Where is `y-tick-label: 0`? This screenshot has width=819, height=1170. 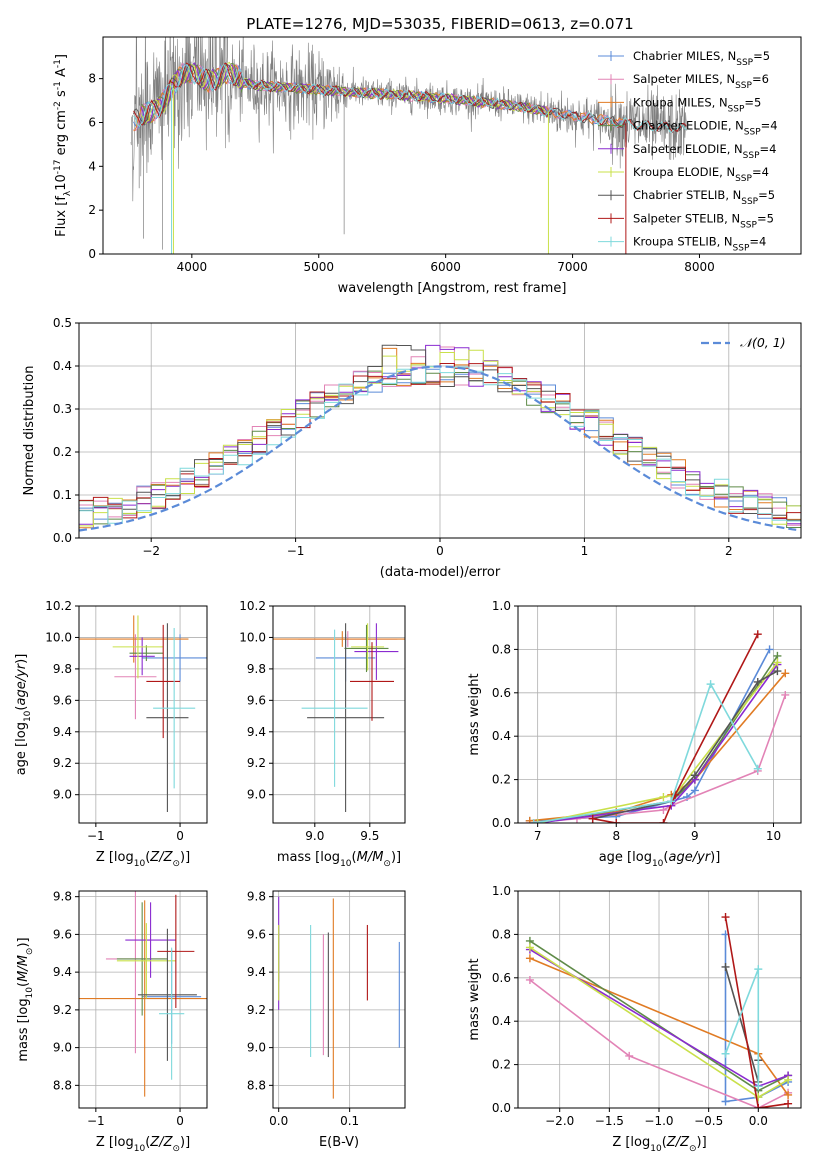
y-tick-label: 0 is located at coordinates (92, 254).